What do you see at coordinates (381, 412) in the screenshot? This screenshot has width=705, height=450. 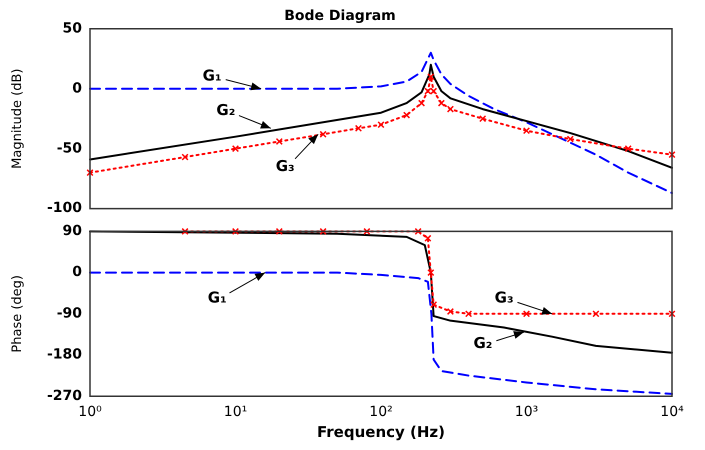 I see `x-tick-label: 10²` at bounding box center [381, 412].